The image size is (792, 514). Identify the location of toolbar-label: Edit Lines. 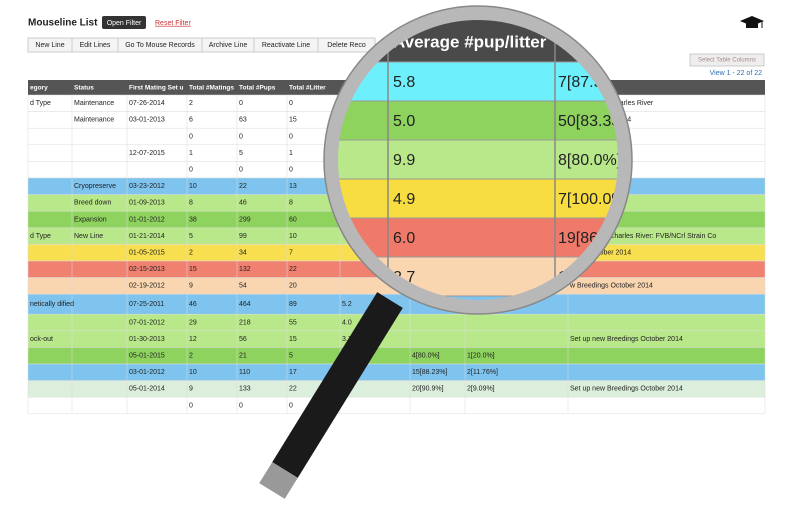
(95, 45).